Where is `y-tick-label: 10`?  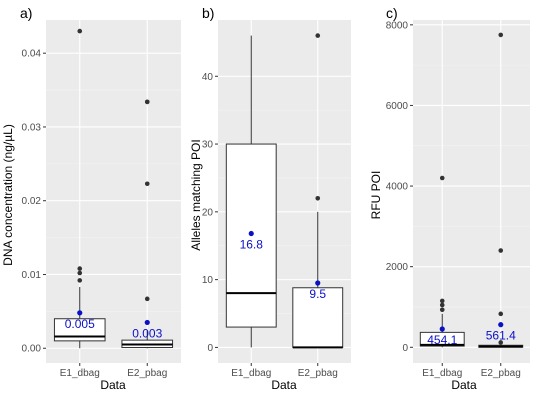
y-tick-label: 10 is located at coordinates (208, 280).